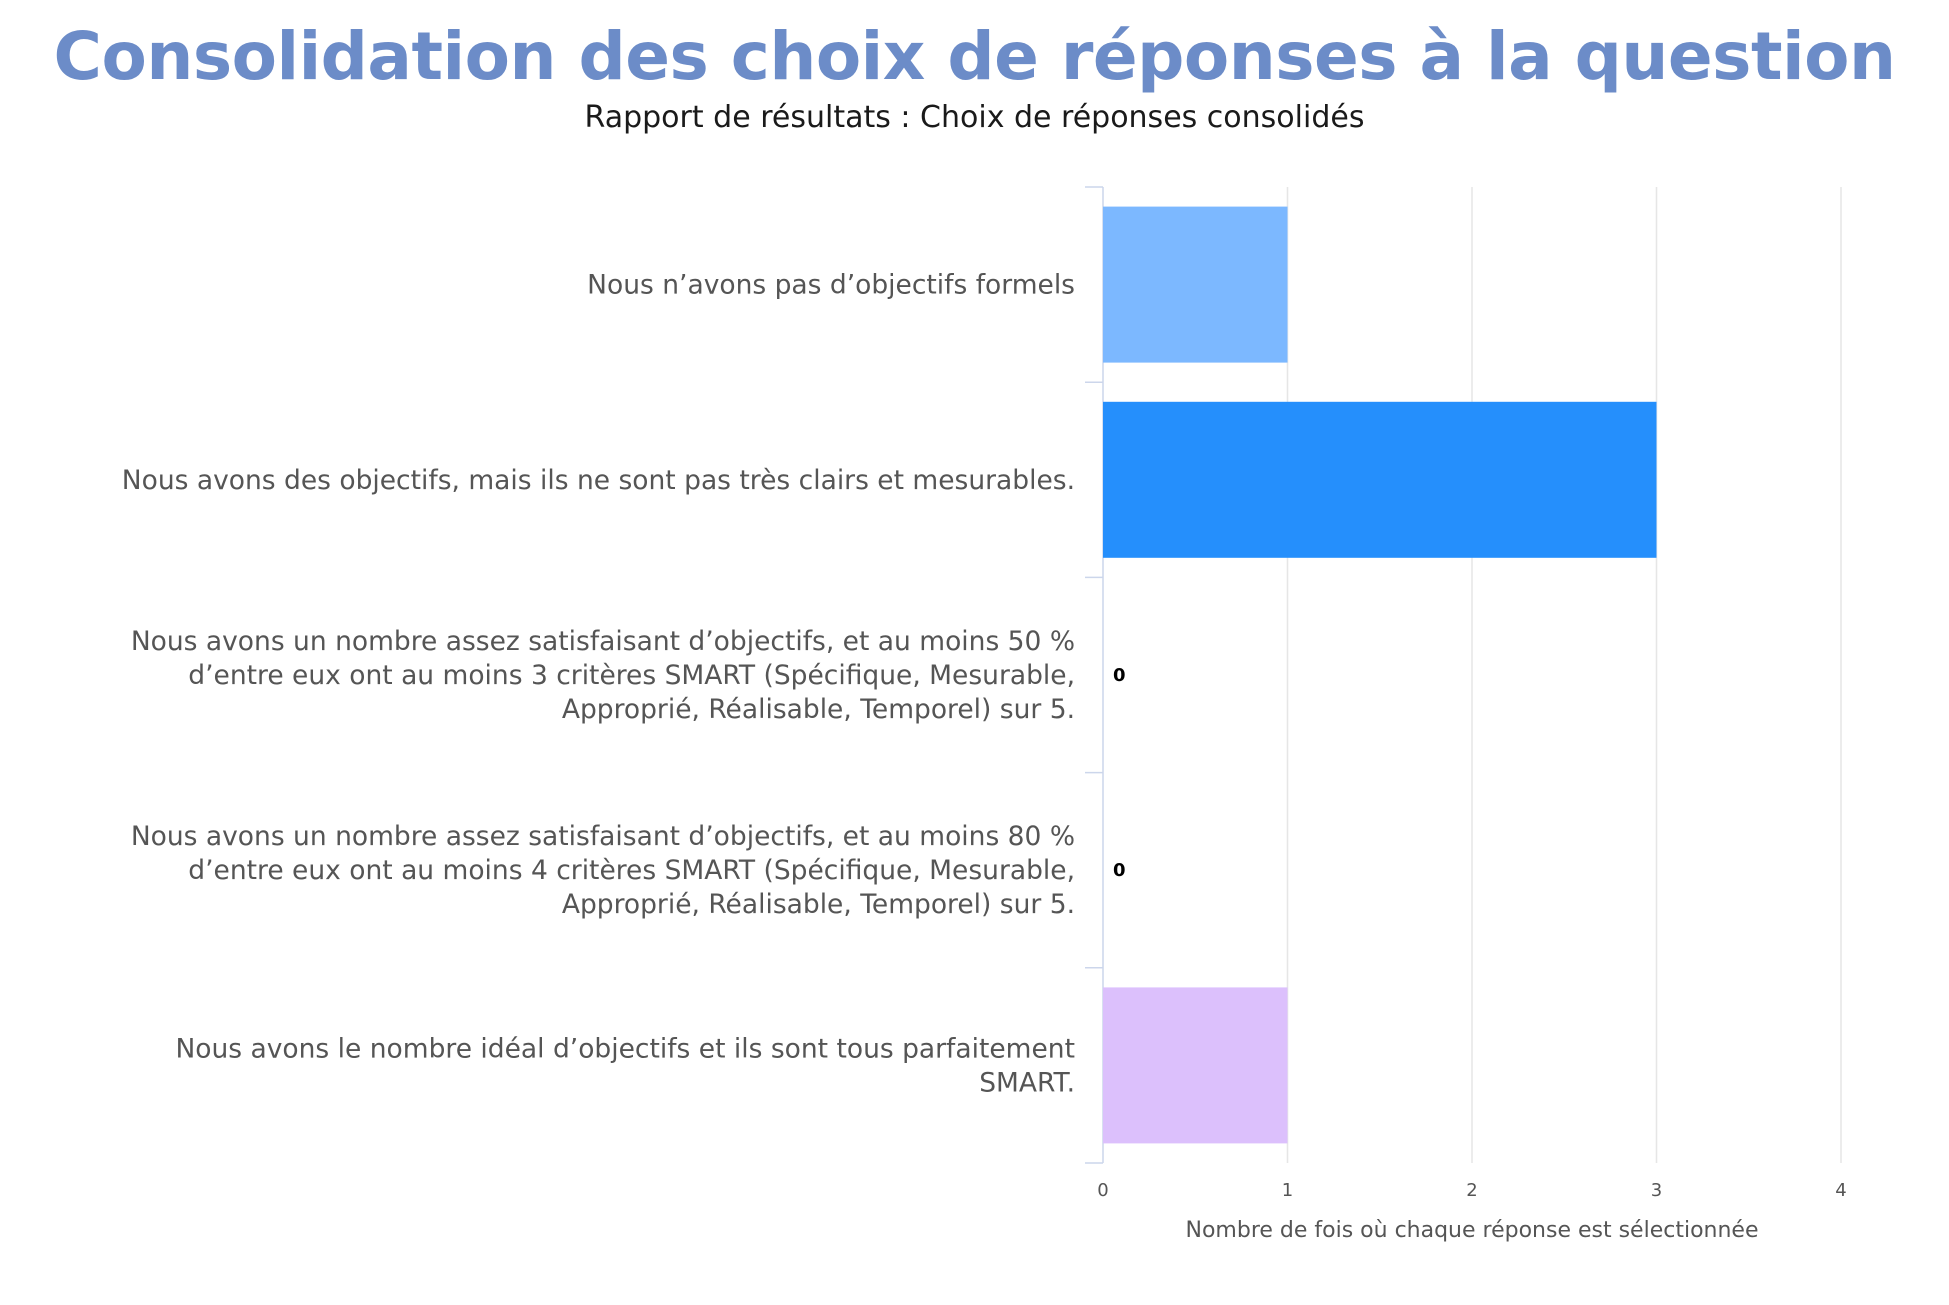 The image size is (1949, 1305). I want to click on x-tick-label: 1, so click(1287, 1190).